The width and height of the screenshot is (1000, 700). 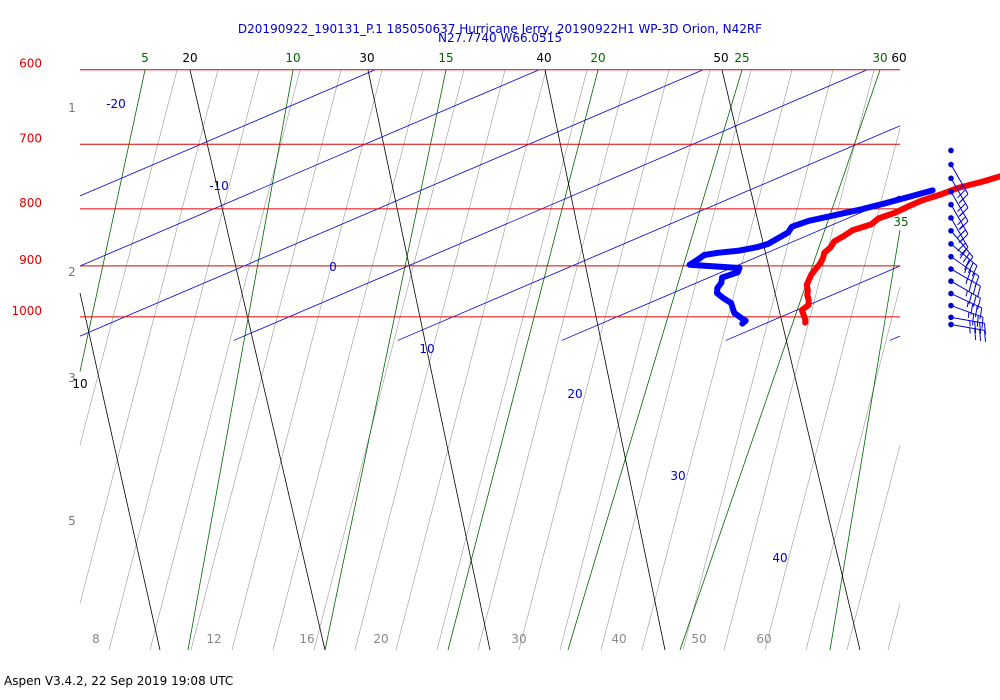 What do you see at coordinates (240, 360) in the screenshot?
I see `mixing-ratio-line` at bounding box center [240, 360].